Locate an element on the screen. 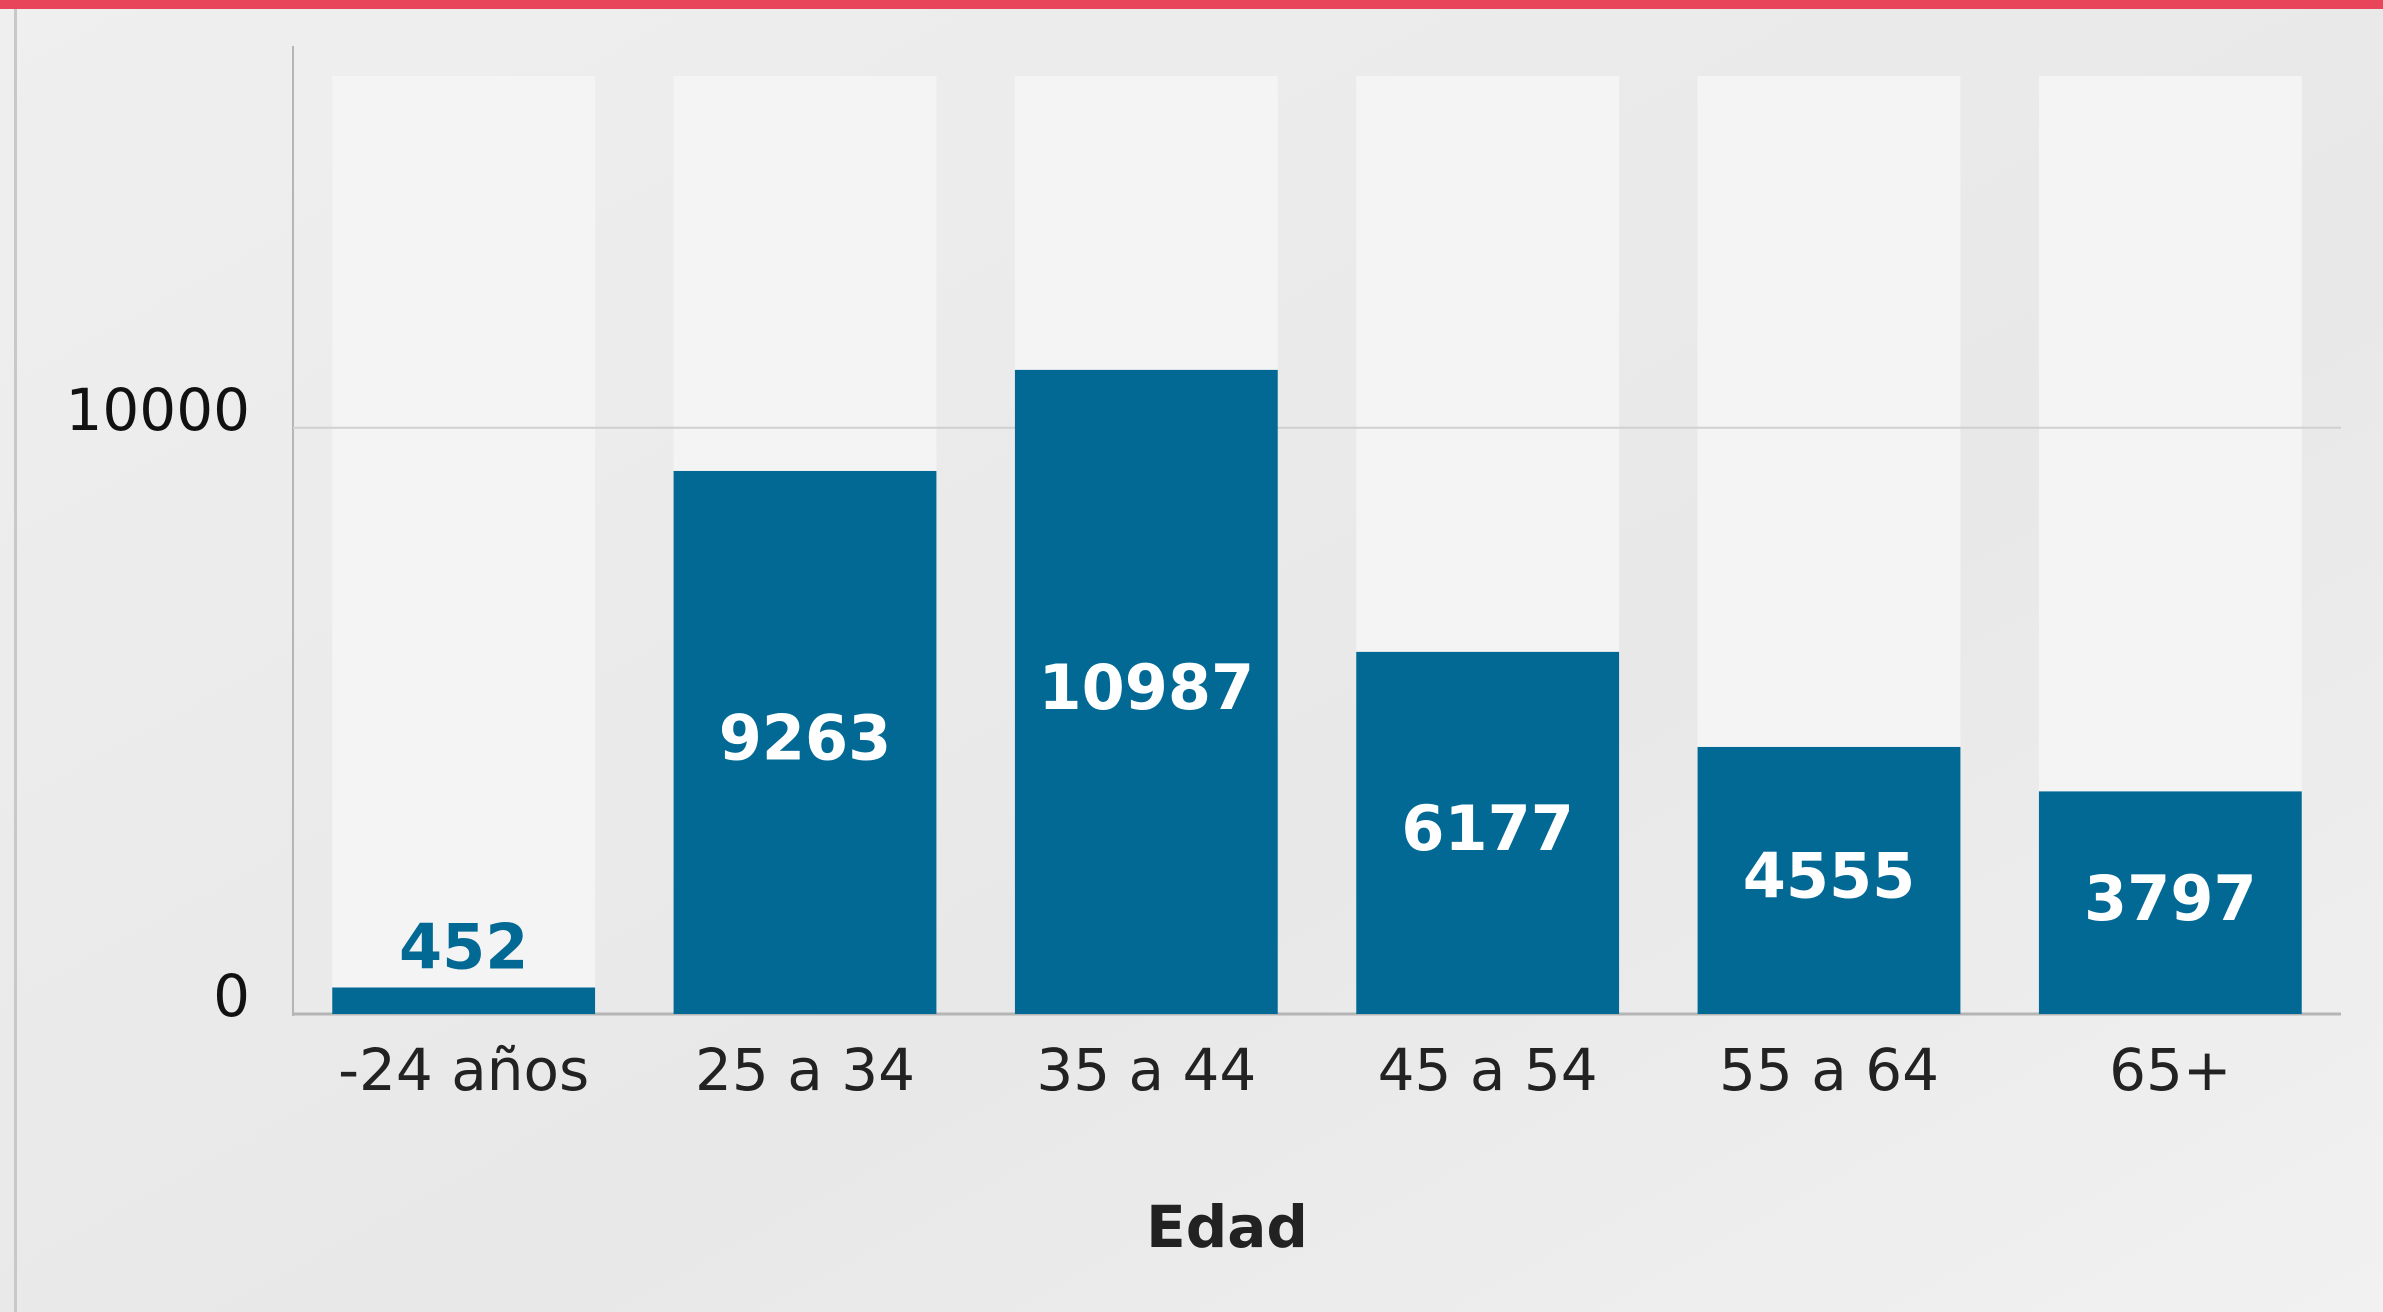 This screenshot has height=1312, width=2383. y-tick-label: 0 is located at coordinates (231, 996).